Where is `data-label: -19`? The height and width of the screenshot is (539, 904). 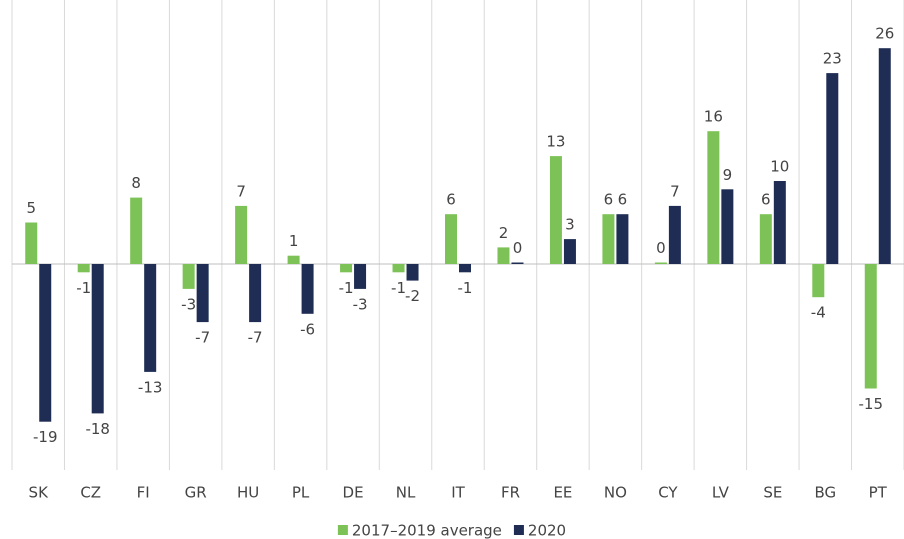 data-label: -19 is located at coordinates (45, 437).